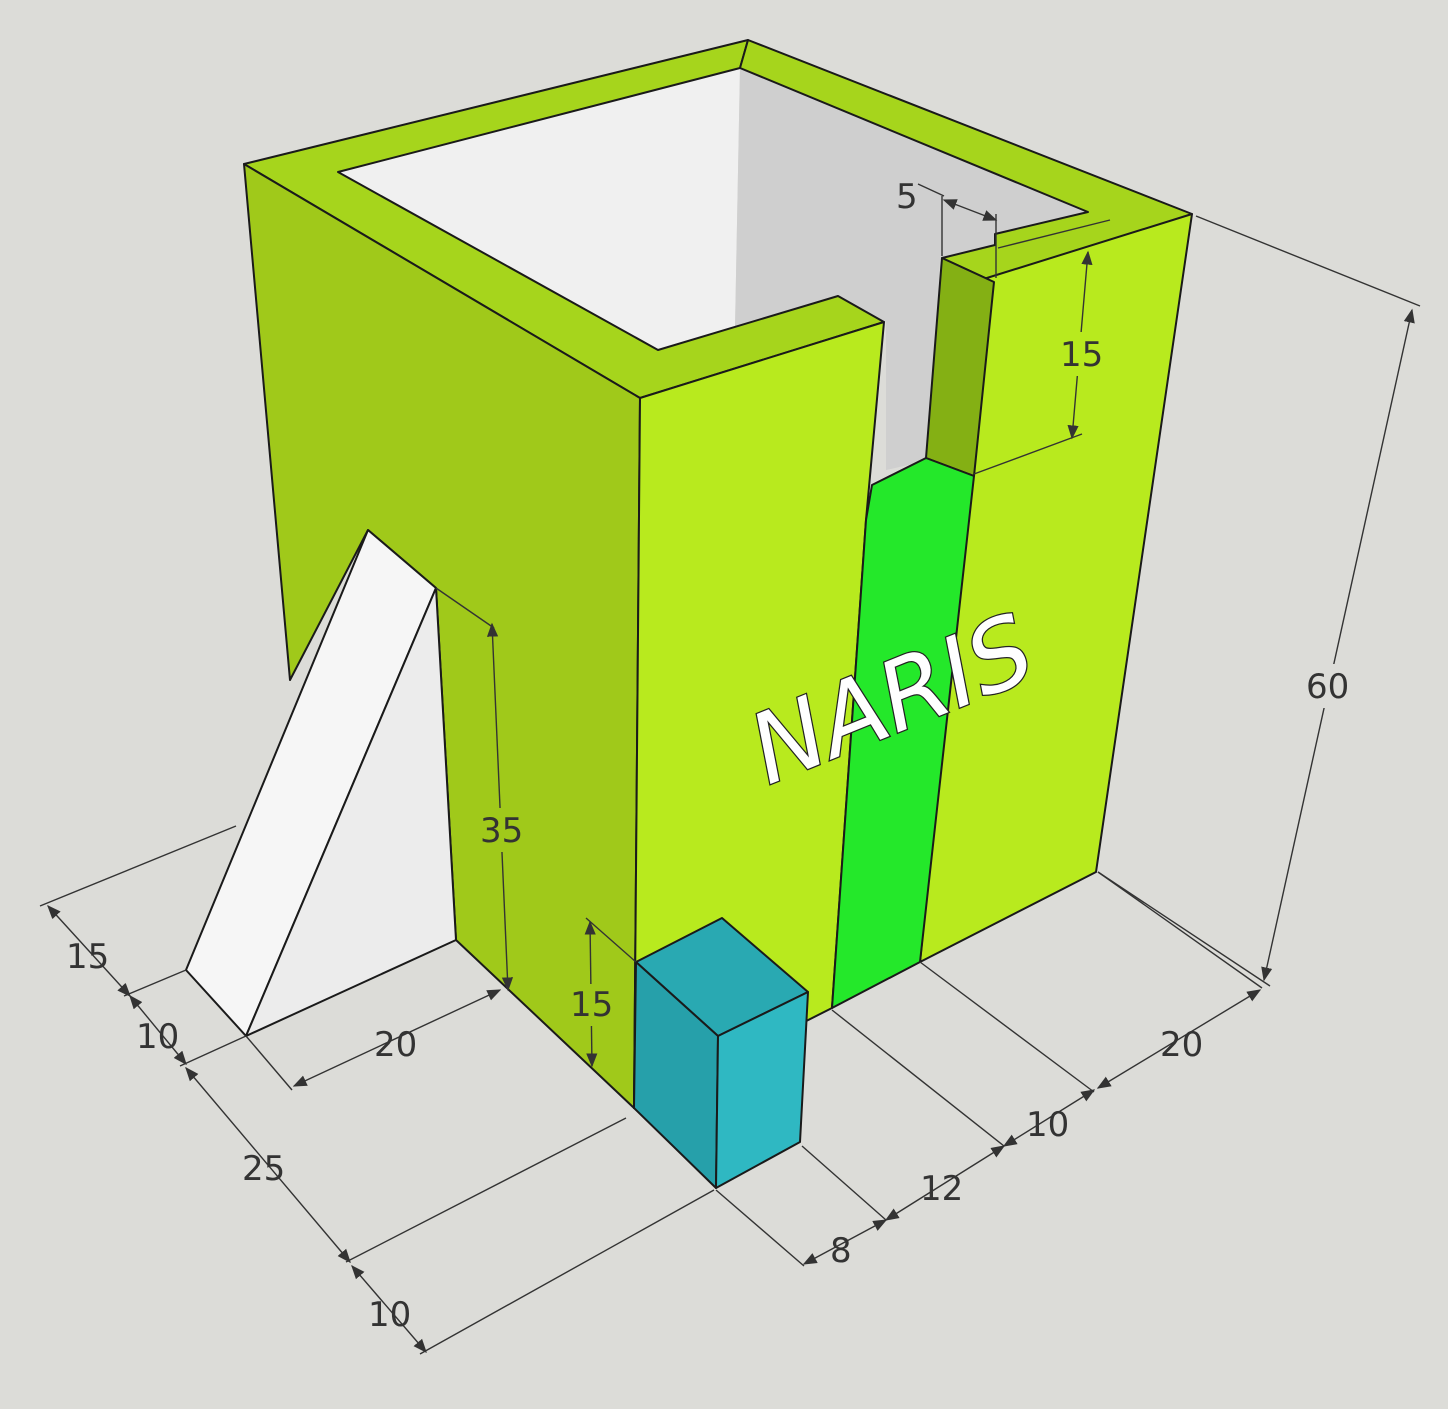 The height and width of the screenshot is (1409, 1448). What do you see at coordinates (911, 269) in the screenshot?
I see `interior-back-wall` at bounding box center [911, 269].